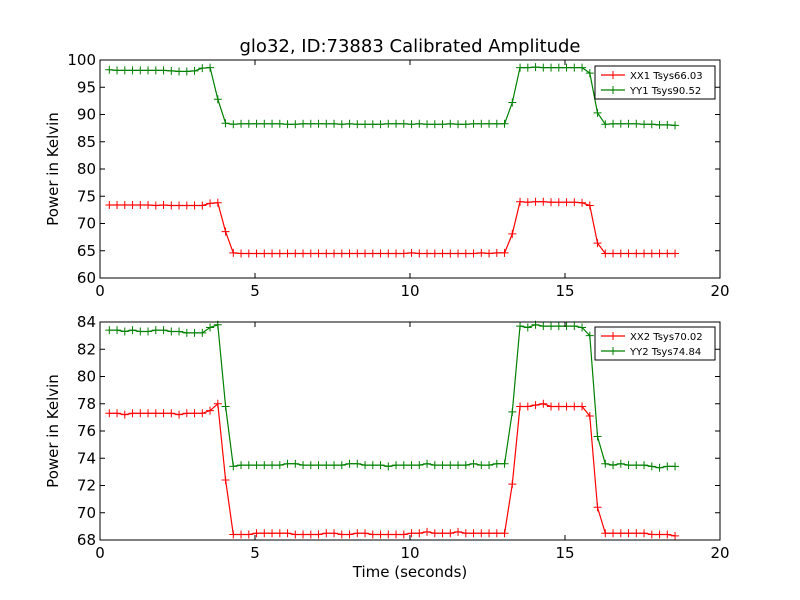 The image size is (800, 600). What do you see at coordinates (86, 458) in the screenshot?
I see `y-tick-label: 74` at bounding box center [86, 458].